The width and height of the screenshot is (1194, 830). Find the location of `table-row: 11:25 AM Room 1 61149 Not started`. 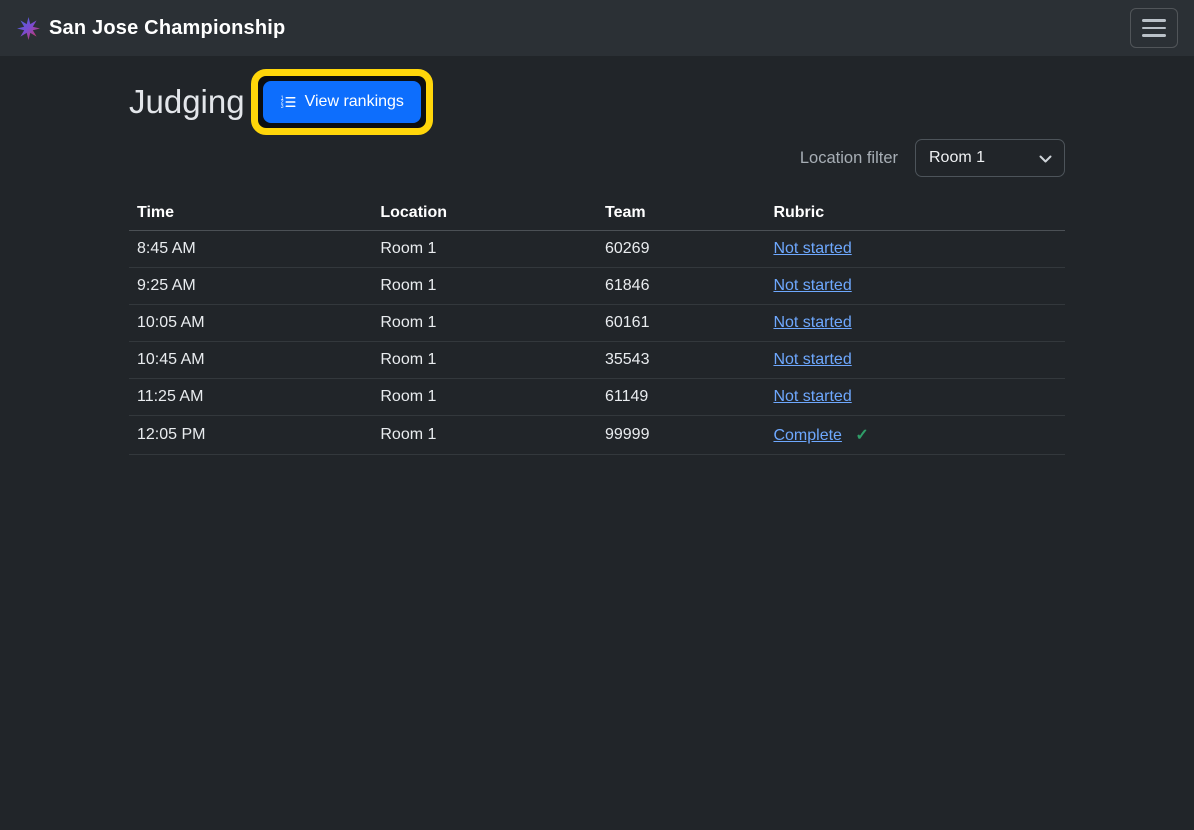

table-row: 11:25 AM Room 1 61149 Not started is located at coordinates (597, 397).